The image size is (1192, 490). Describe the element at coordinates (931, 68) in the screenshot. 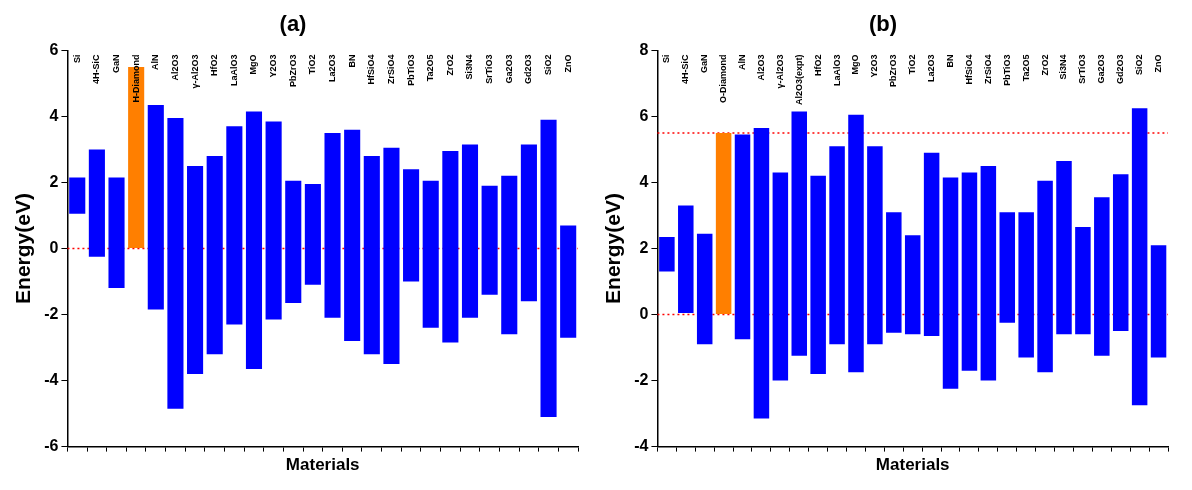

I see `x-tick-label: La2O3` at that location.